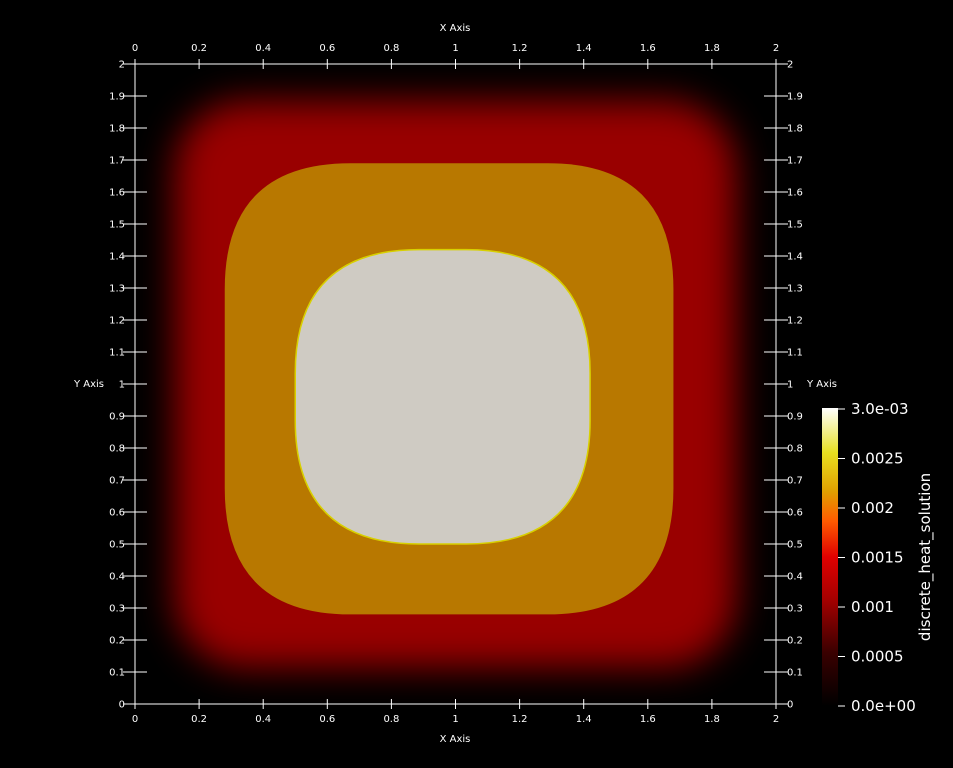  What do you see at coordinates (877, 657) in the screenshot?
I see `colorbar-tick-label: 0.0005` at bounding box center [877, 657].